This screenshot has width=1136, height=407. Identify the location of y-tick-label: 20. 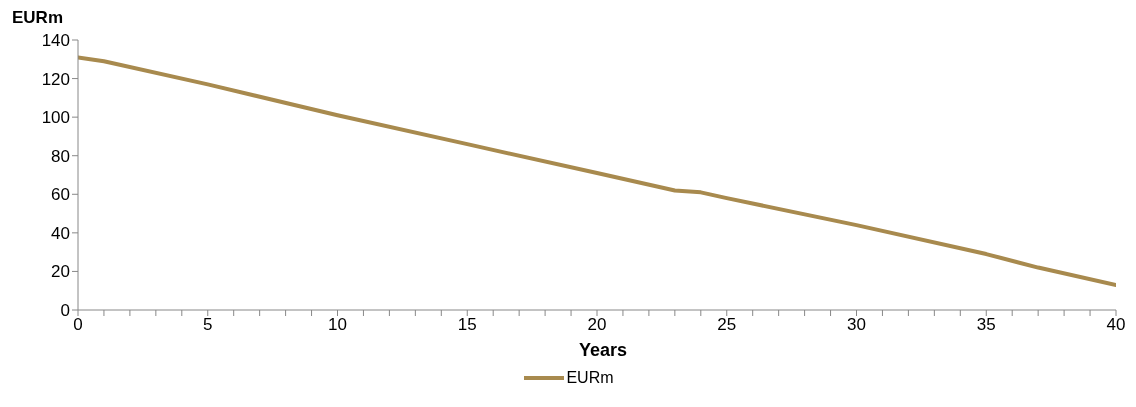
(60, 272).